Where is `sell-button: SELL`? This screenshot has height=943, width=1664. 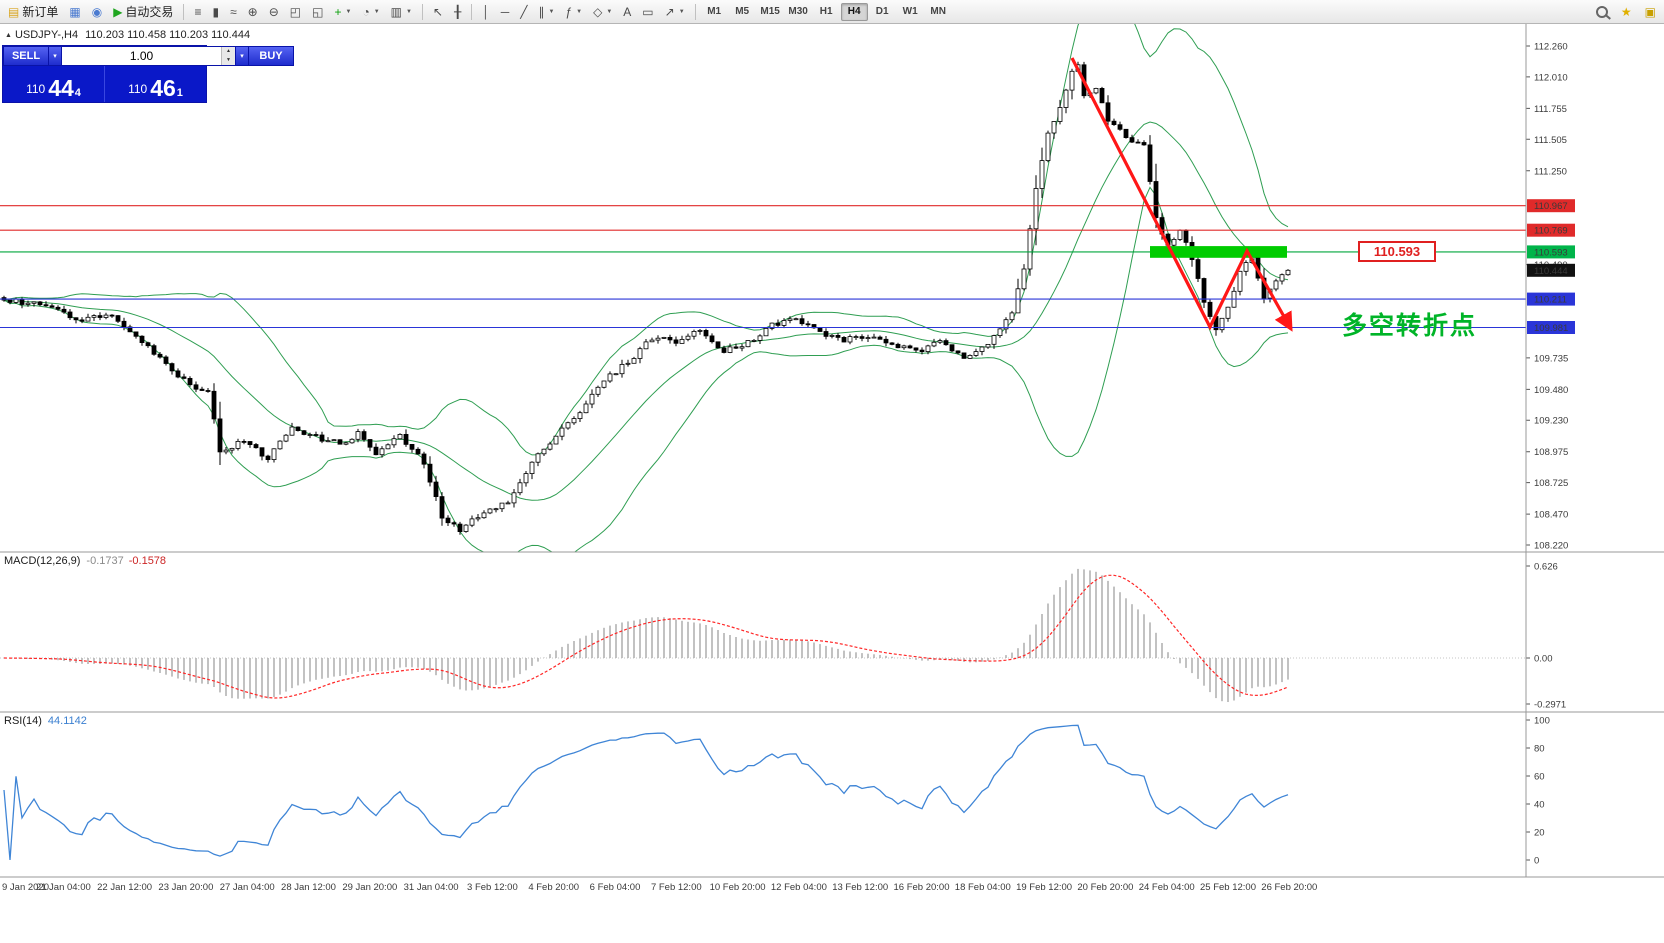 sell-button: SELL is located at coordinates (26, 56).